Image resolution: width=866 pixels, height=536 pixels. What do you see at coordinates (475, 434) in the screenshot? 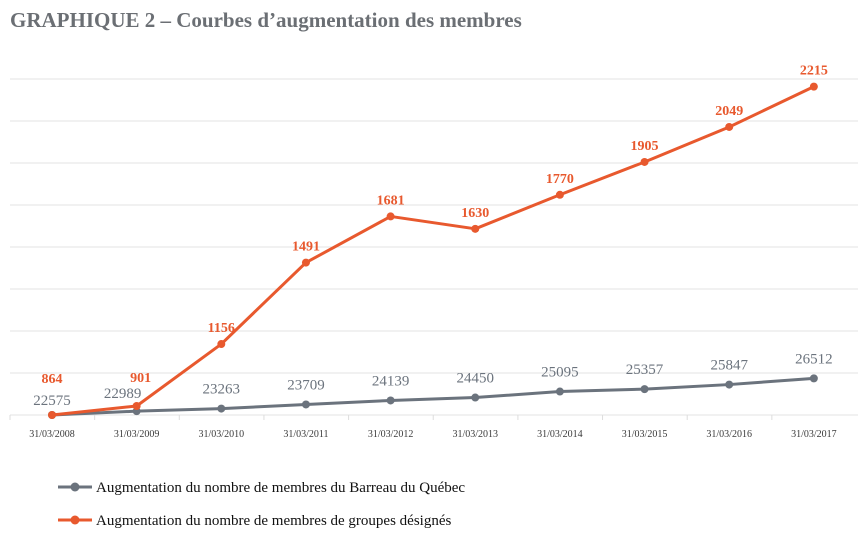
I see `x-tick-label: 31/03/2013` at bounding box center [475, 434].